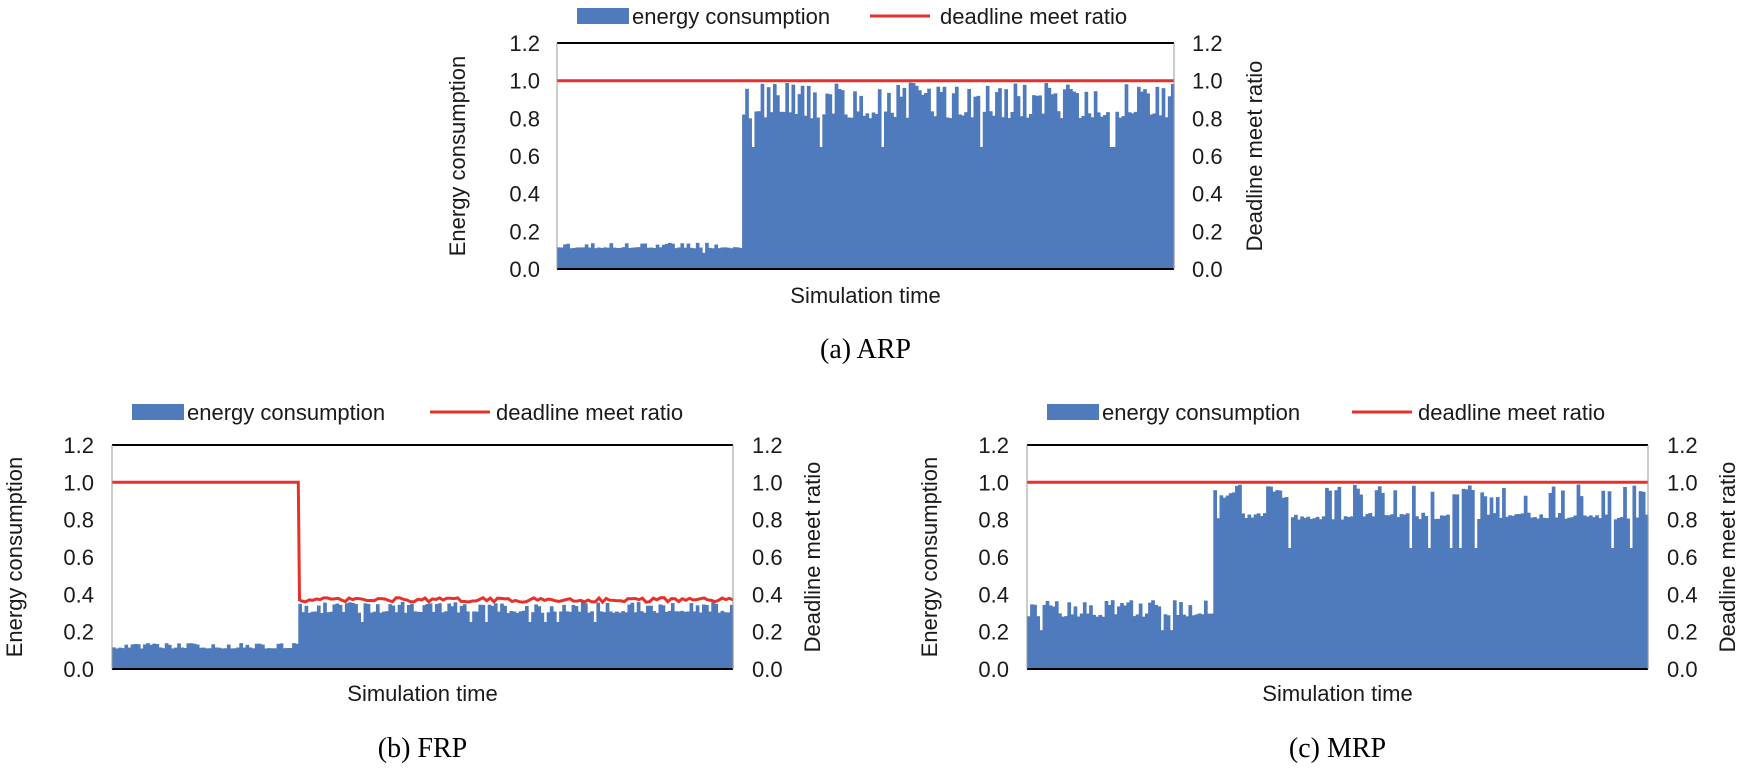  I want to click on legend: energy consumption deadline meet ratio, so click(1326, 412).